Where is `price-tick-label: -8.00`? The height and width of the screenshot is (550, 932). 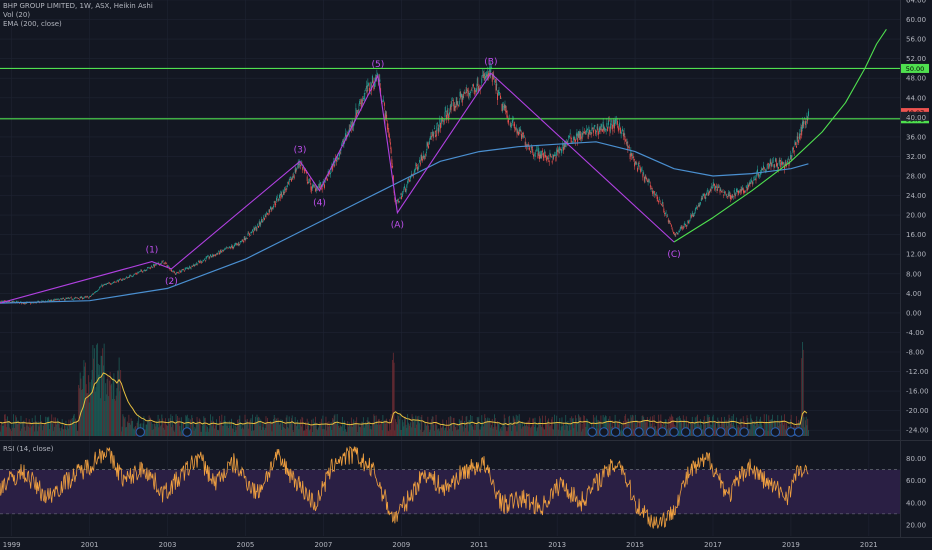
price-tick-label: -8.00 is located at coordinates (915, 353).